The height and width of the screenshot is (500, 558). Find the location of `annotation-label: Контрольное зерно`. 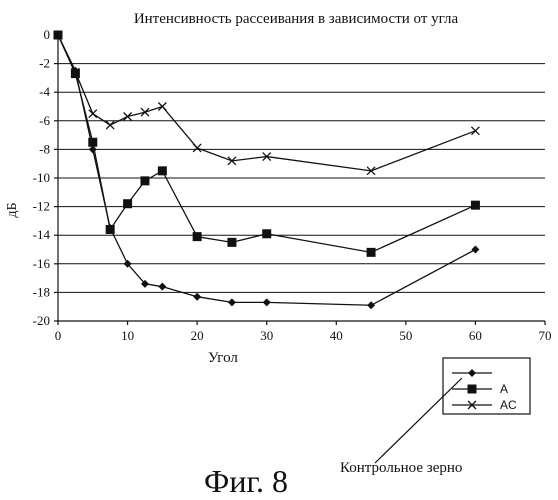

annotation-label: Контрольное зерно is located at coordinates (401, 468).